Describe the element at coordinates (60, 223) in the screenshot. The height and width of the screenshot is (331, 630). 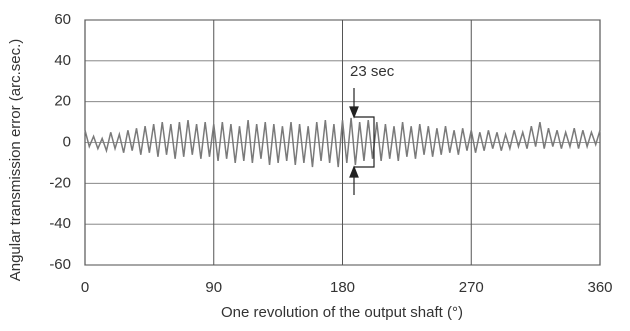
I see `y-tick-label: -40` at that location.